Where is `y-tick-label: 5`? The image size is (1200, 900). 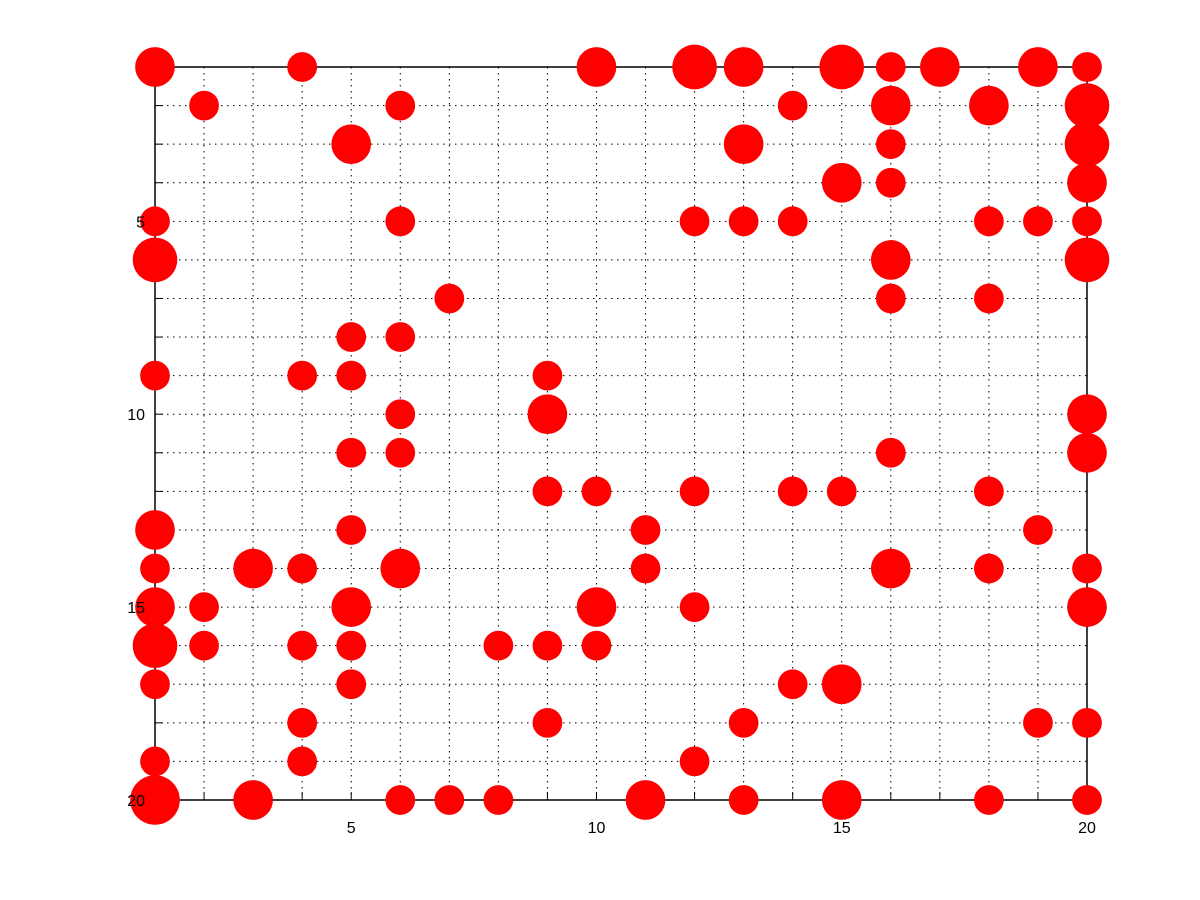 y-tick-label: 5 is located at coordinates (140, 222).